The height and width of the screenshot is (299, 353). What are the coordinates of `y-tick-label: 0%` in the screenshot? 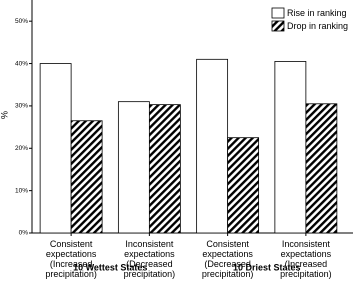 It's located at (24, 233).